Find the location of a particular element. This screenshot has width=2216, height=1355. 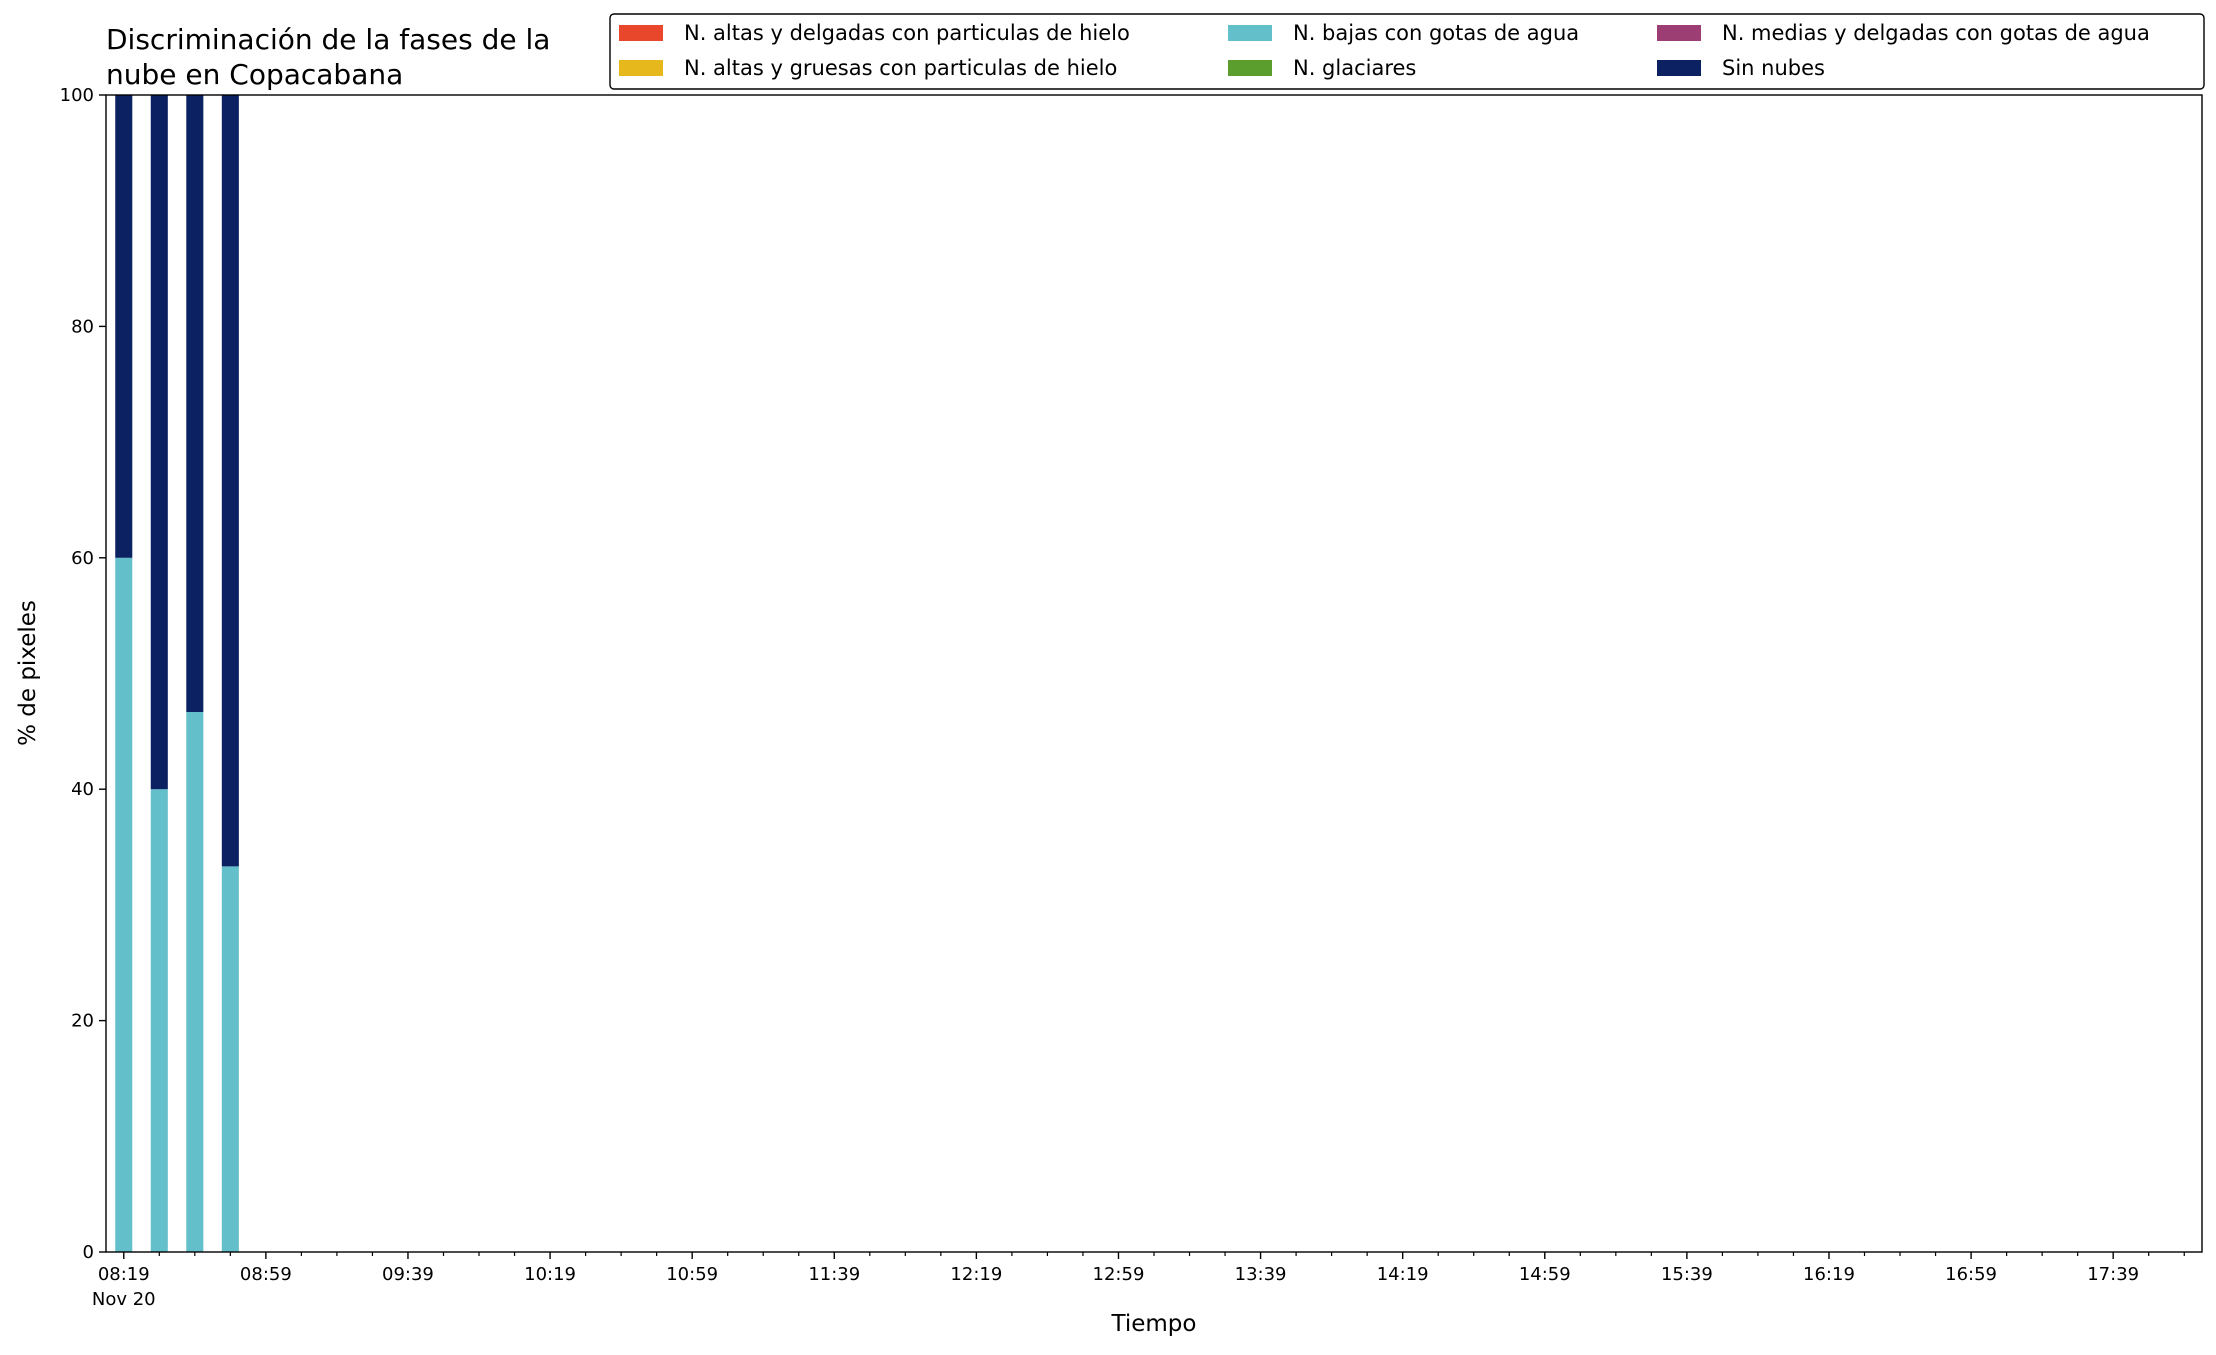

x-tick-label: 13:39 is located at coordinates (1261, 1274).